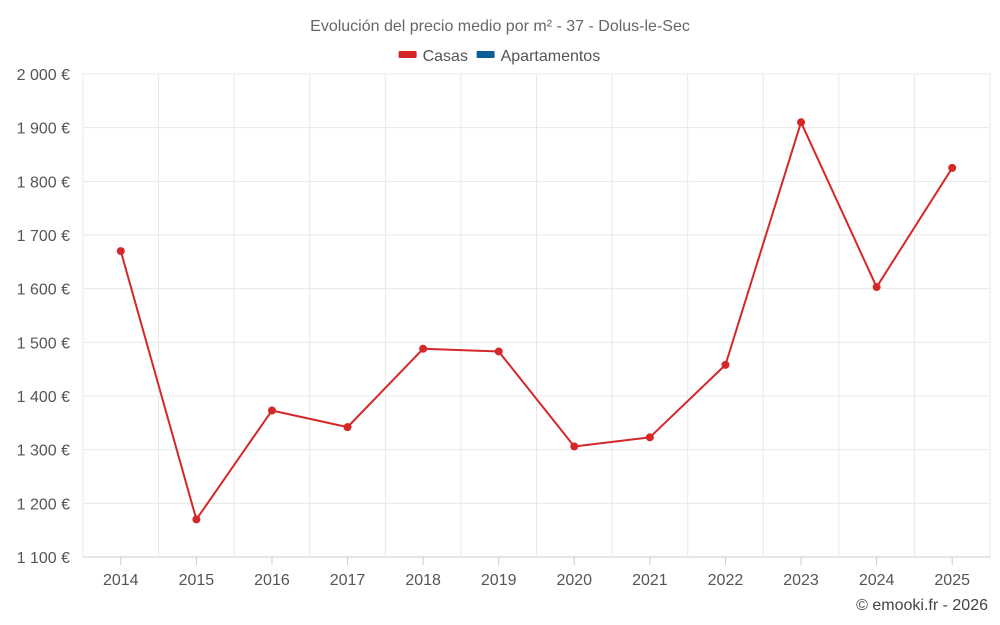 The width and height of the screenshot is (1000, 625). What do you see at coordinates (43, 75) in the screenshot?
I see `y-tick-label: 2 000 €` at bounding box center [43, 75].